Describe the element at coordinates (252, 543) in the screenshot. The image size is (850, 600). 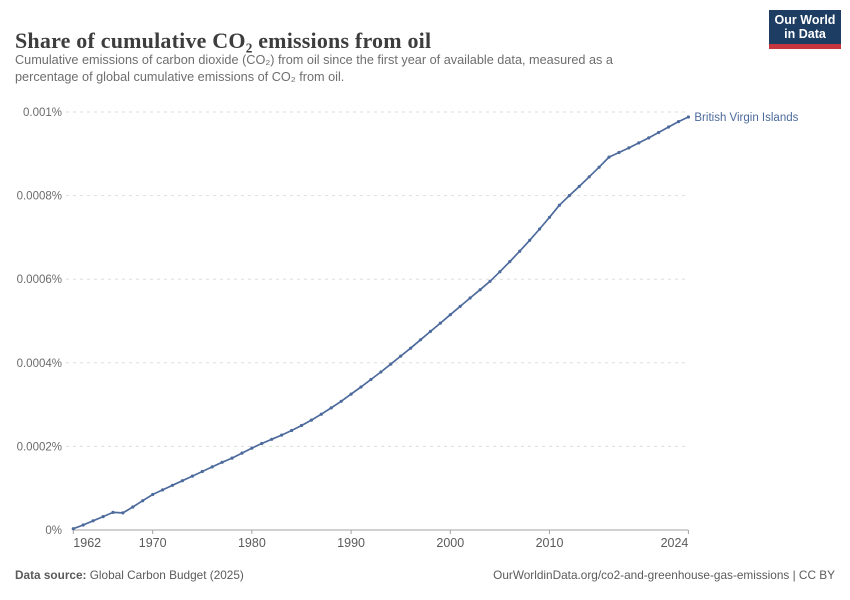
I see `x-axis-tick-label: 1980` at that location.